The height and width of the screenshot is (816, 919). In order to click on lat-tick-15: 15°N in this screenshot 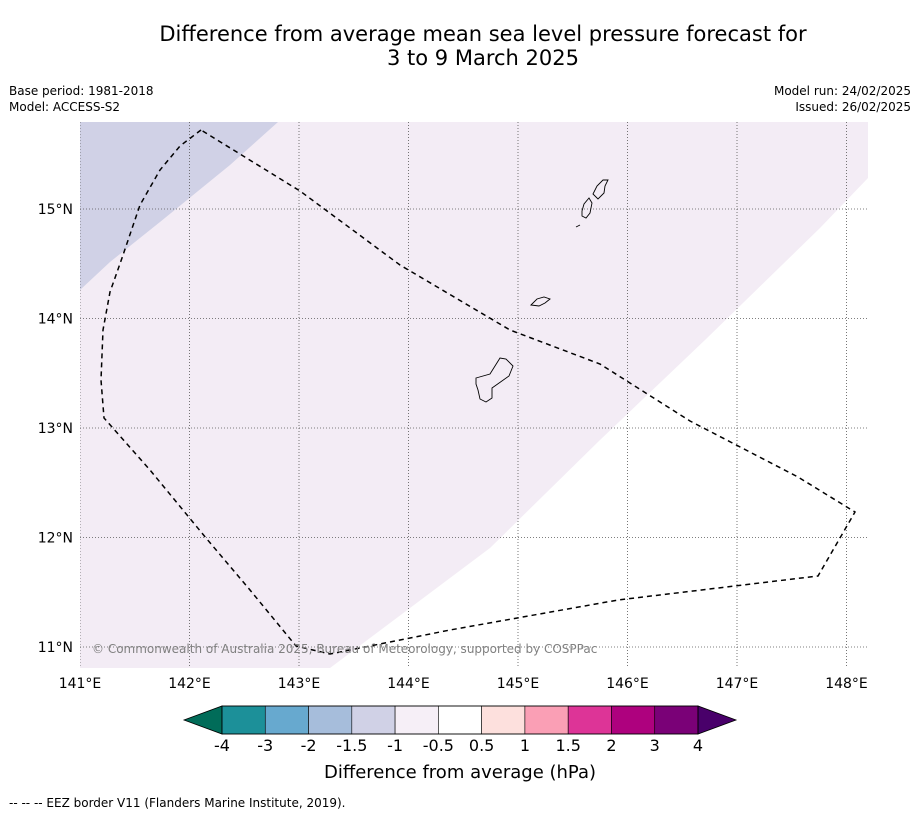, I will do `click(55, 210)`.